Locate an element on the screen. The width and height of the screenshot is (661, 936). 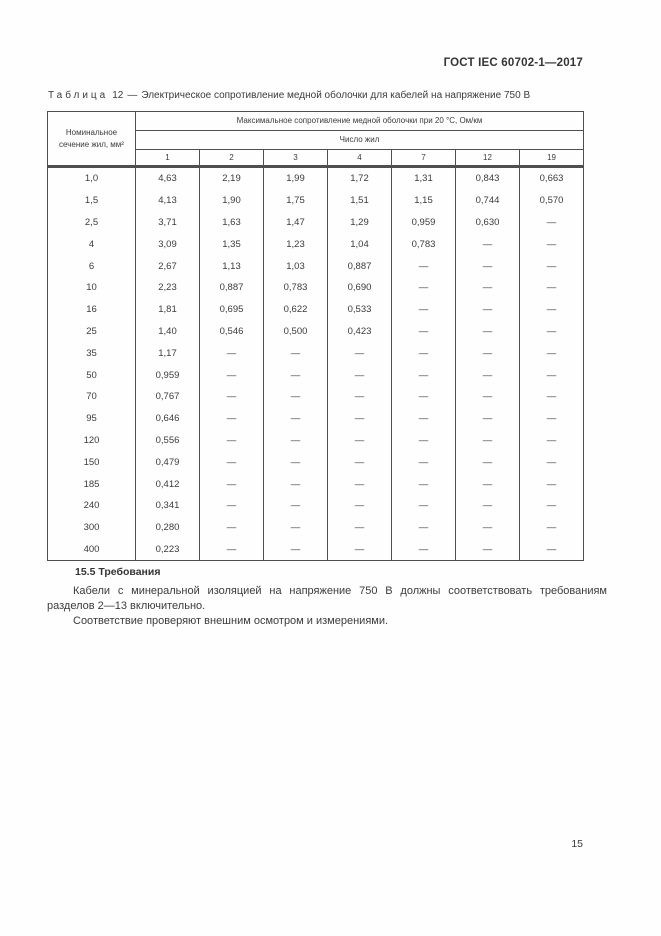
column-header-section: Номинальное сечение жил, мм² is located at coordinates (91, 139).